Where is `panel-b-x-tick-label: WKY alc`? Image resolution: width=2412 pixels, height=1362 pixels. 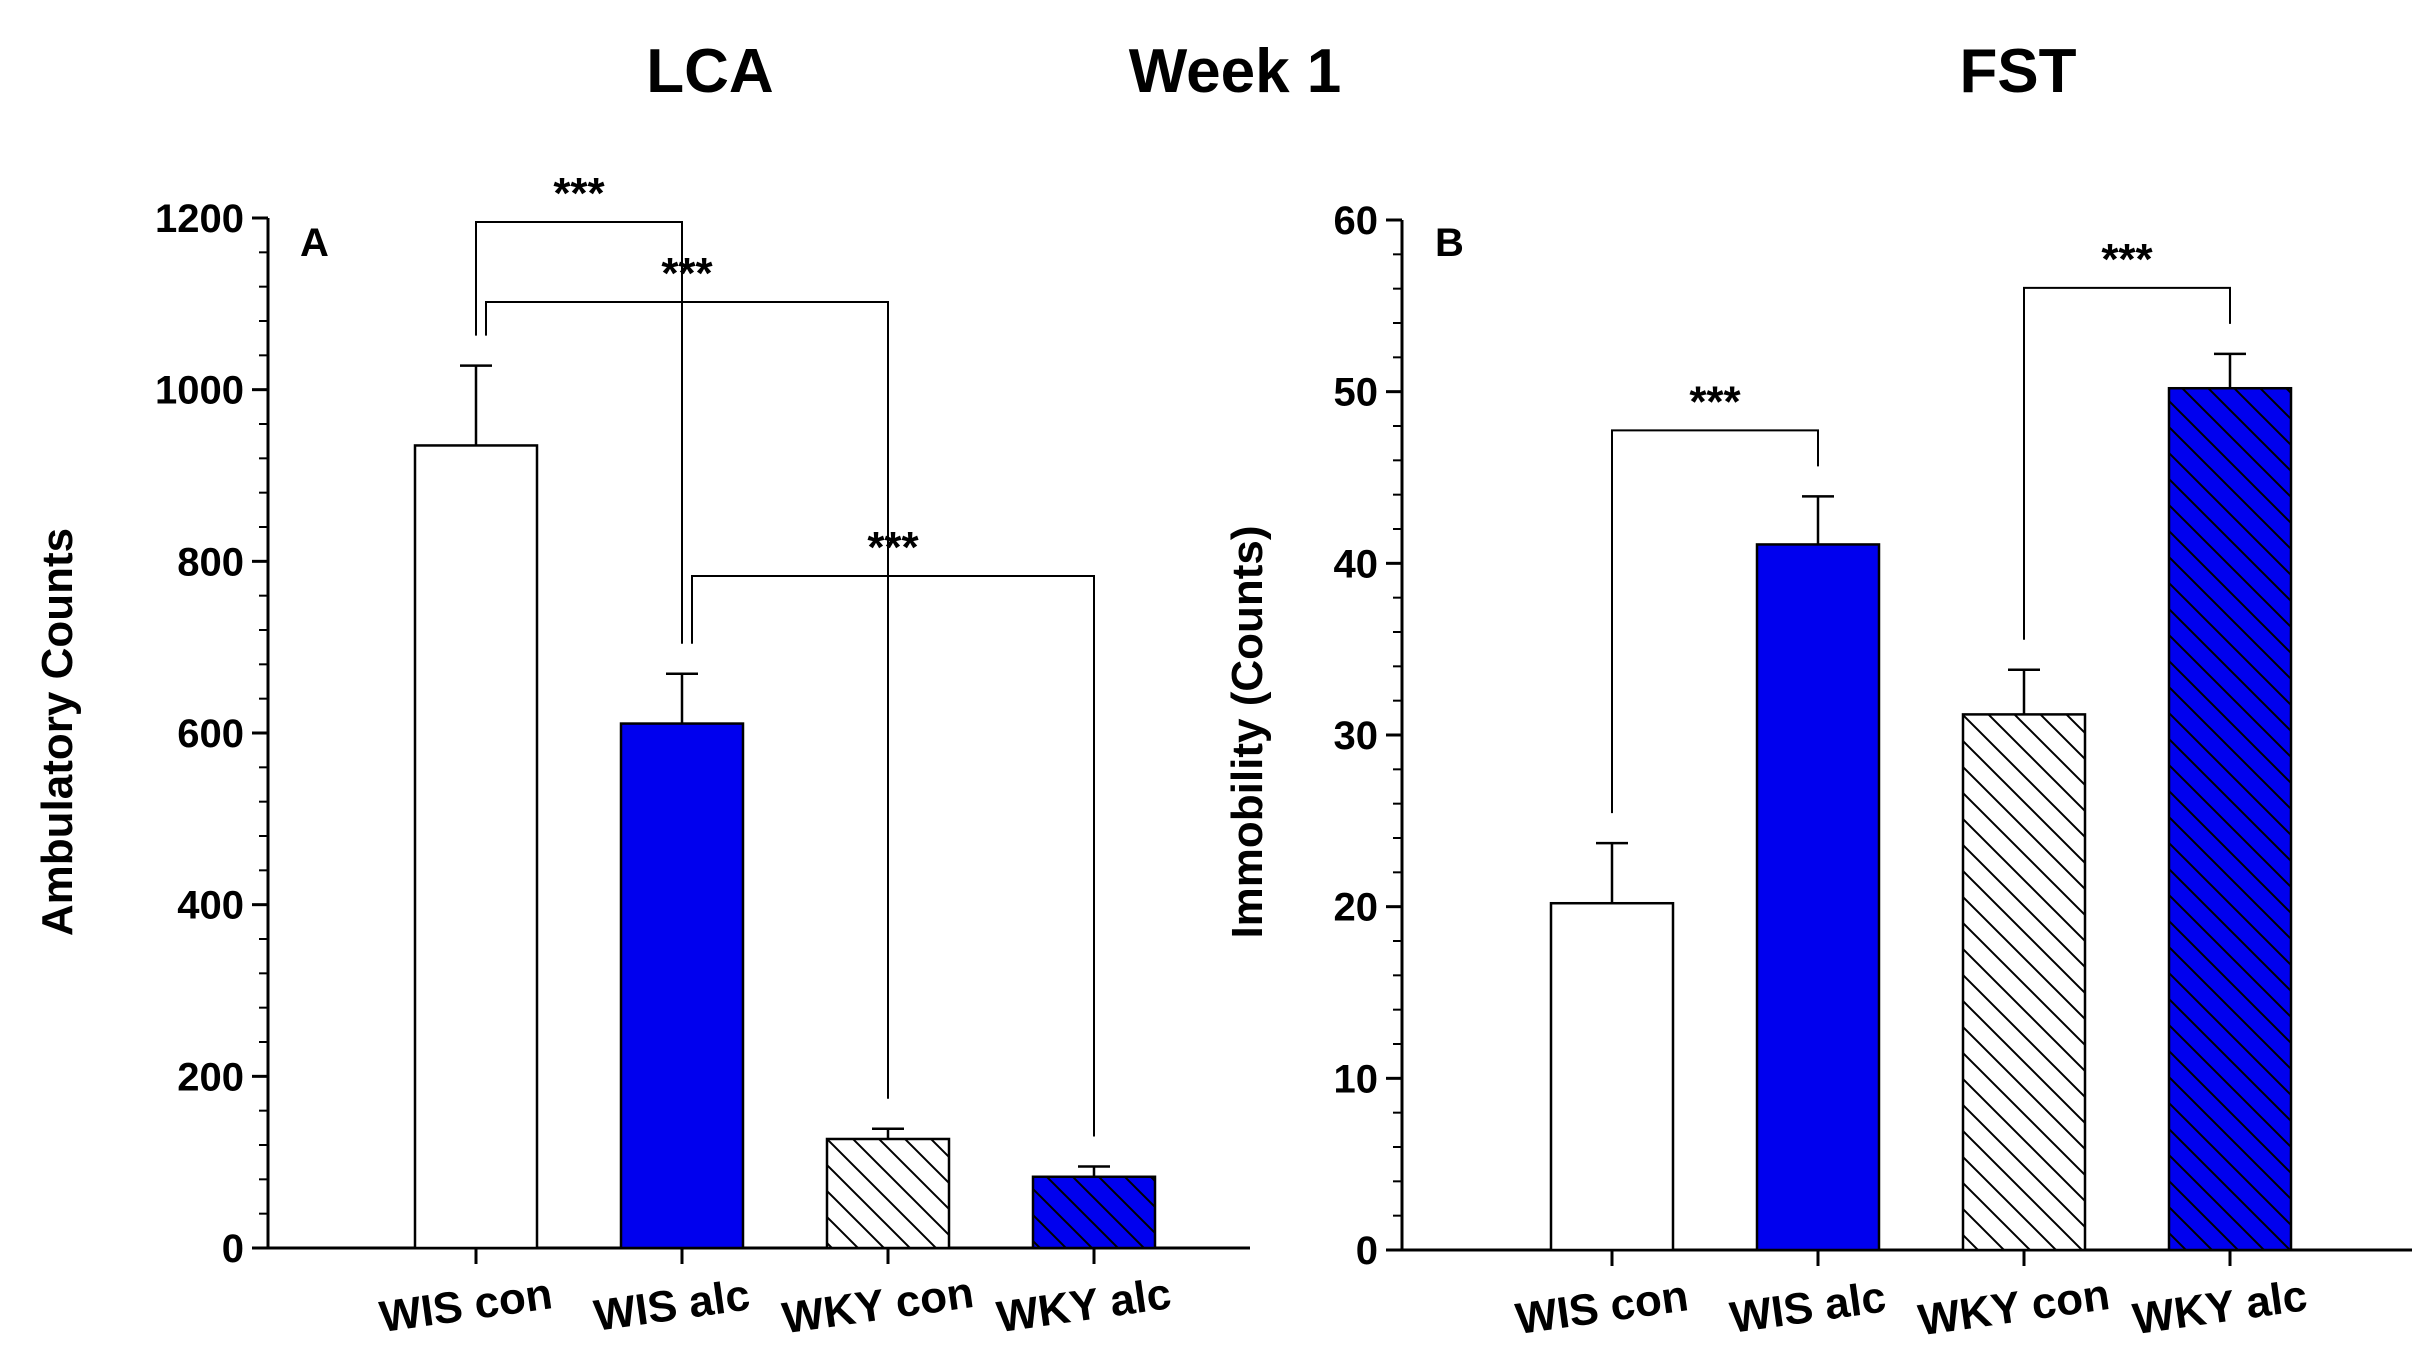
panel-b-x-tick-label: WKY alc is located at coordinates (2220, 1307).